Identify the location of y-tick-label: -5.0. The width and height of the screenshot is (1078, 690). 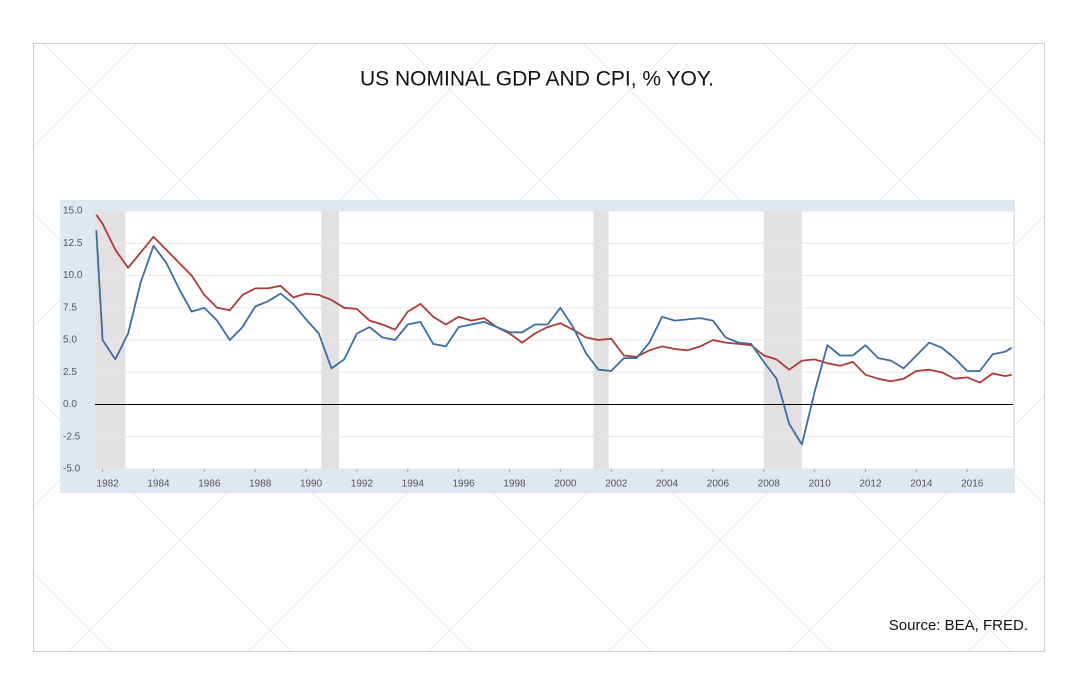
(72, 469).